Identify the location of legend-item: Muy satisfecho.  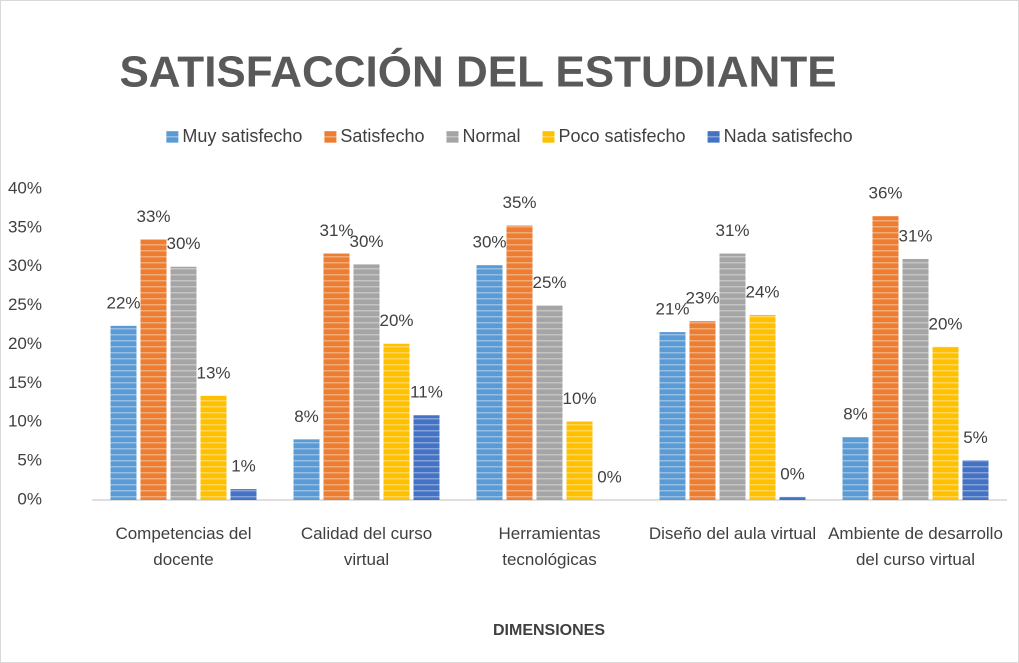
(234, 136).